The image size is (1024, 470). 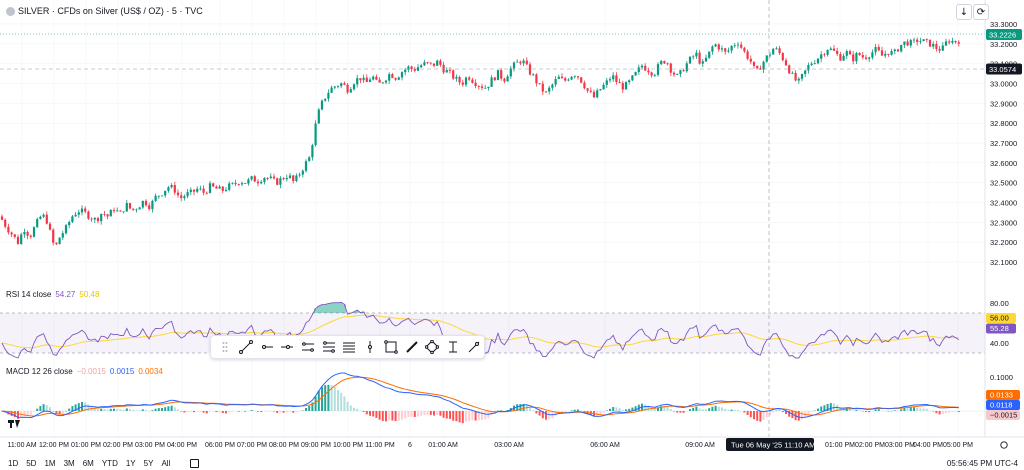 I want to click on timeframe-1y: 1Y, so click(x=130, y=463).